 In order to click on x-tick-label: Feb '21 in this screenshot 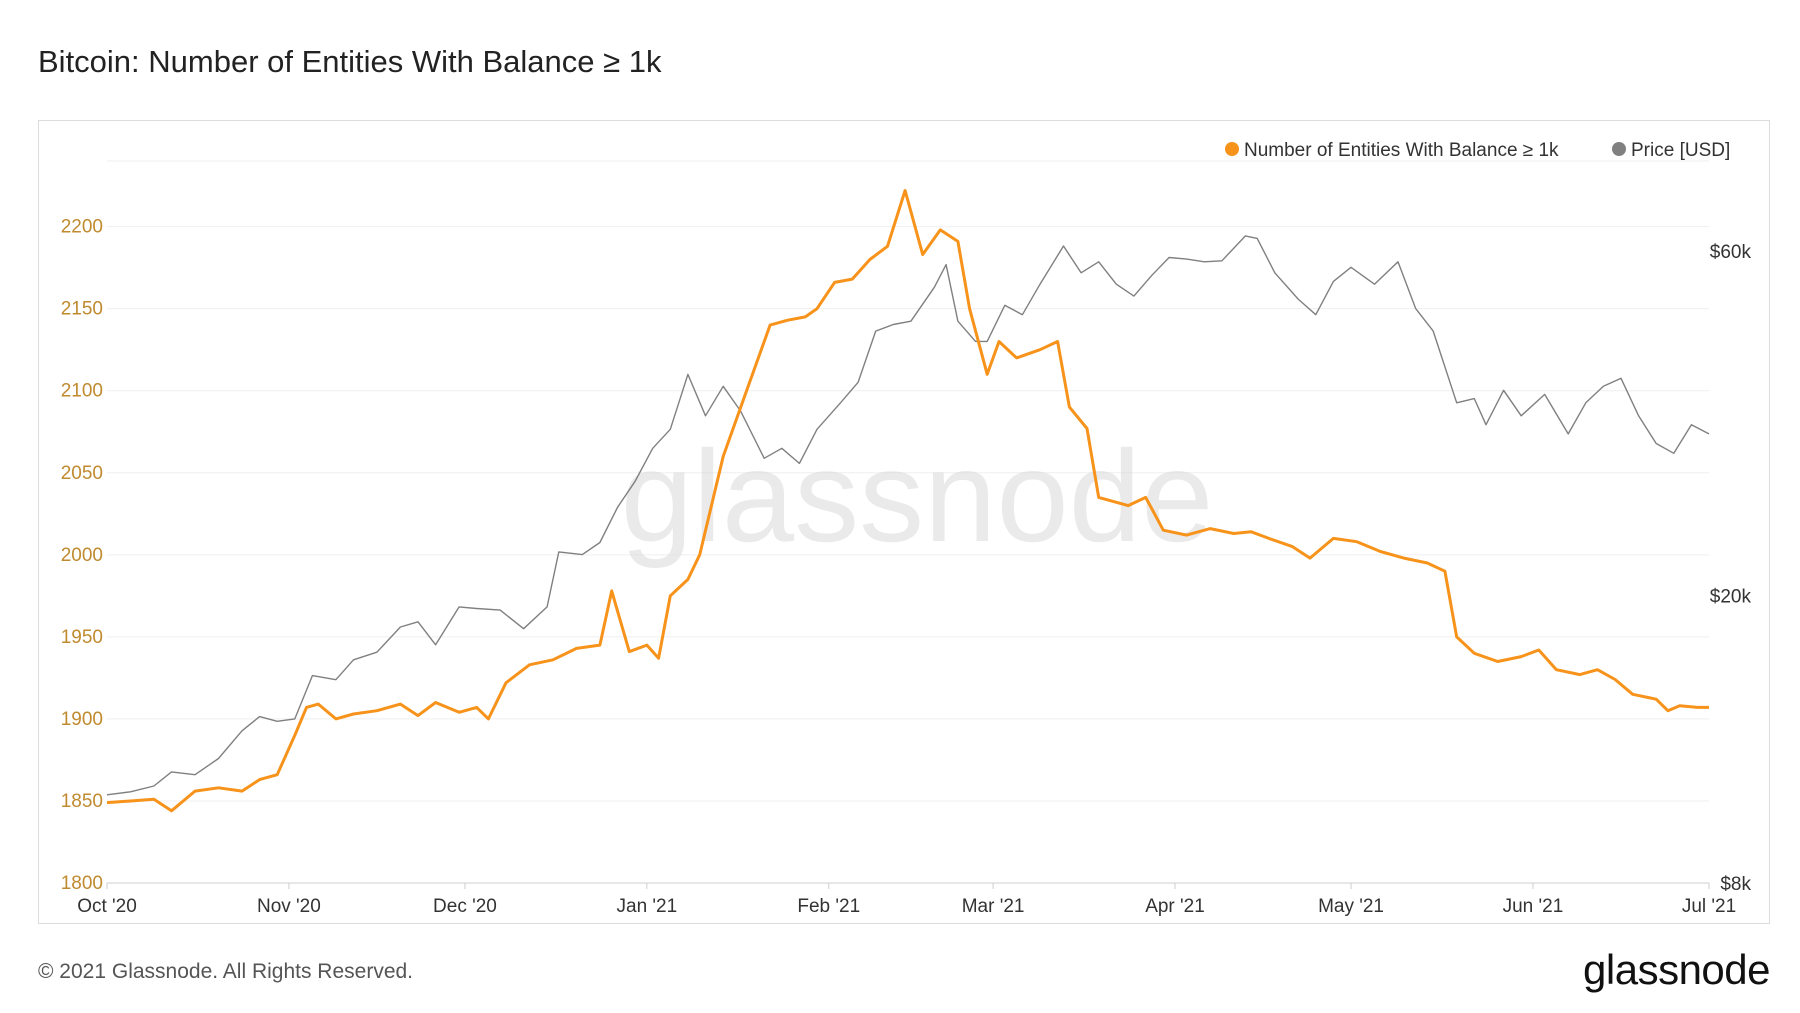, I will do `click(828, 906)`.